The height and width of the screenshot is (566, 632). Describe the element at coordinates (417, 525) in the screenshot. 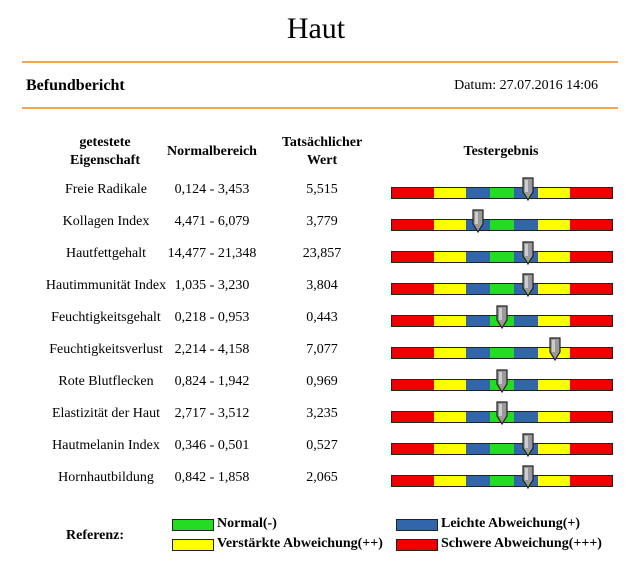

I see `legend-swatch-light` at that location.